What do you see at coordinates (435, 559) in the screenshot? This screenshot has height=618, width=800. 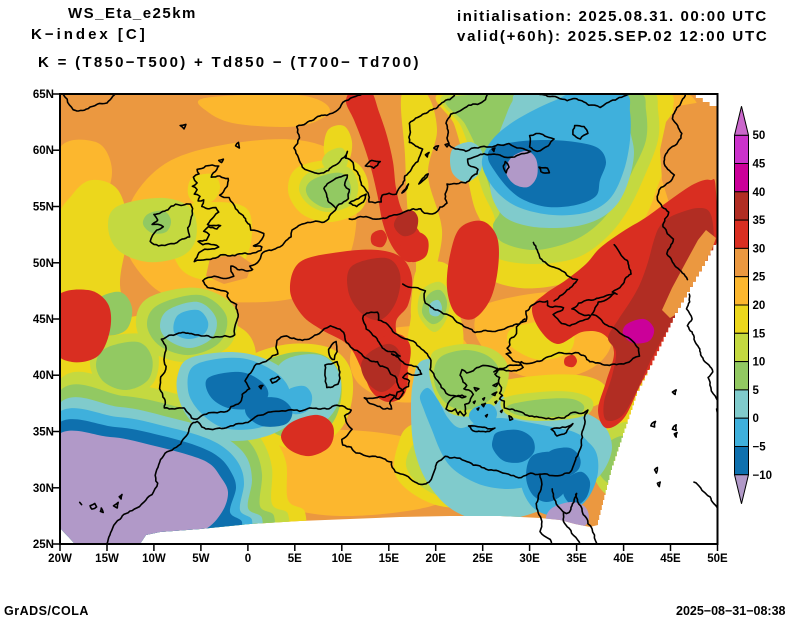 I see `svg-text: 20E` at bounding box center [435, 559].